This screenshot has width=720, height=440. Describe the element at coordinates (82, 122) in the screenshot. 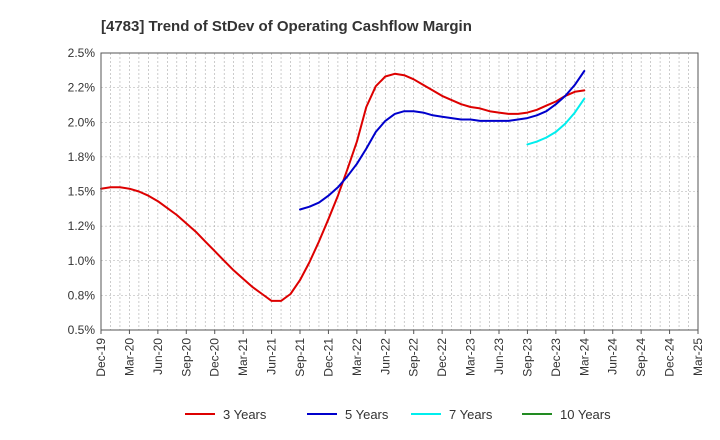

I see `y-tick-label: 2.0%` at that location.